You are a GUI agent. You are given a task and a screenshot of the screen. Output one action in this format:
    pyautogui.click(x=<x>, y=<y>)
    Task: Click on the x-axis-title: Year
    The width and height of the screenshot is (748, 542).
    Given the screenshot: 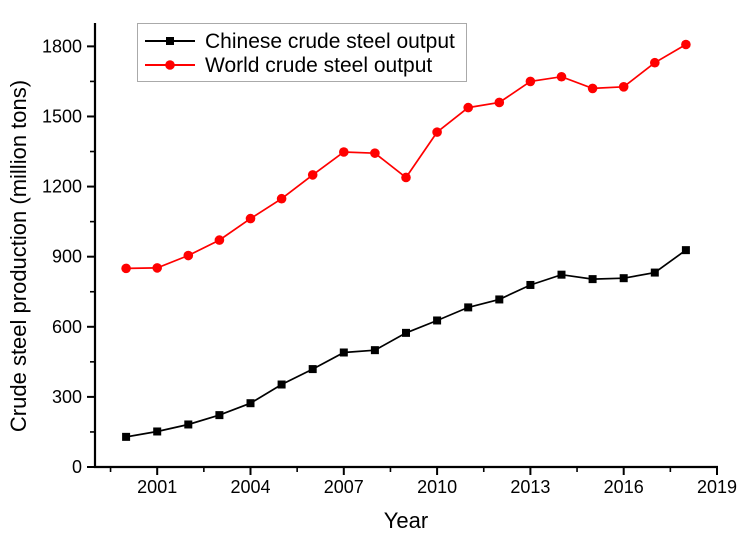 What is the action you would take?
    pyautogui.click(x=406, y=520)
    